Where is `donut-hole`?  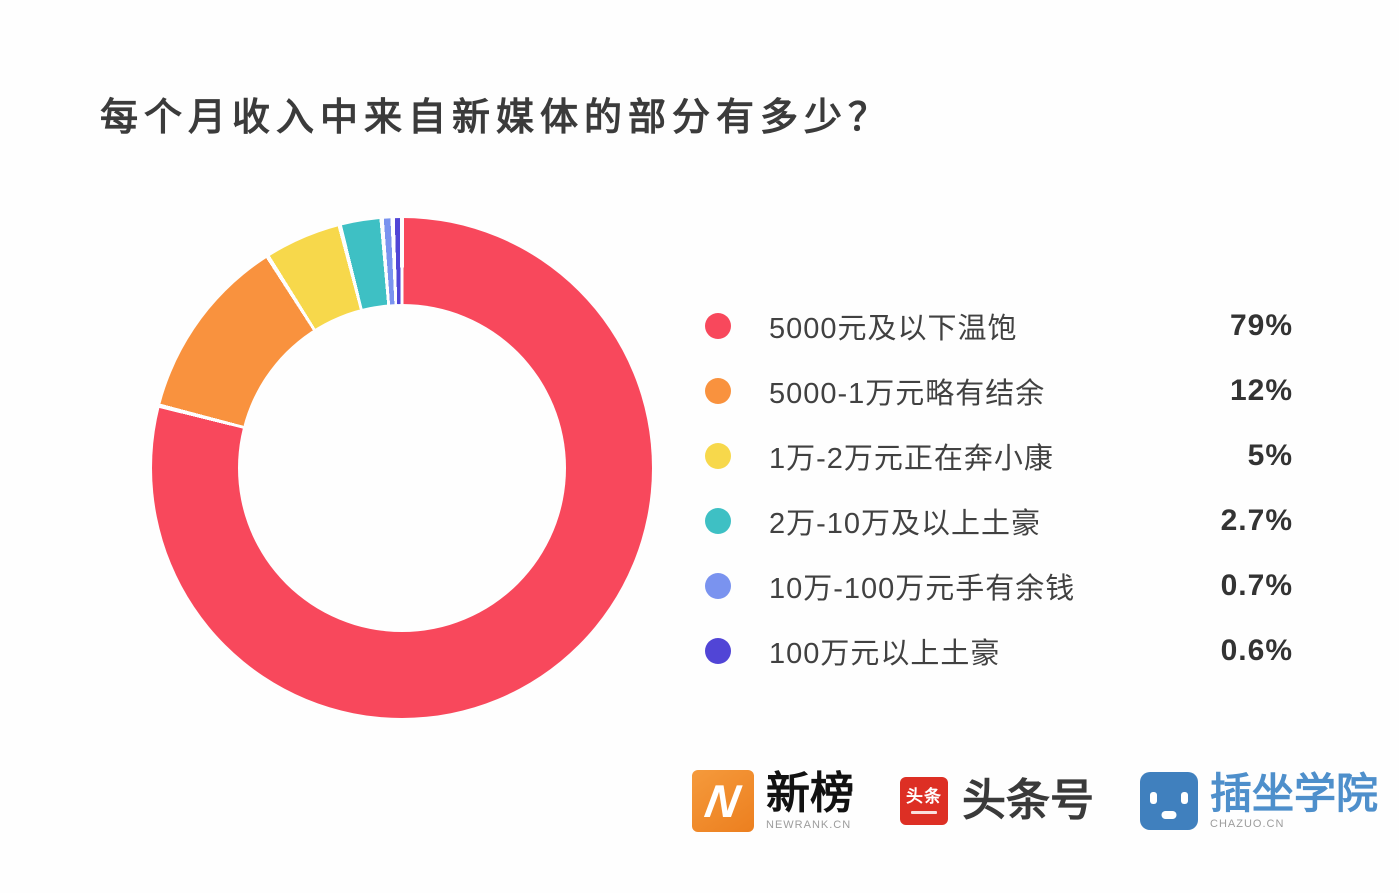 donut-hole is located at coordinates (402, 468).